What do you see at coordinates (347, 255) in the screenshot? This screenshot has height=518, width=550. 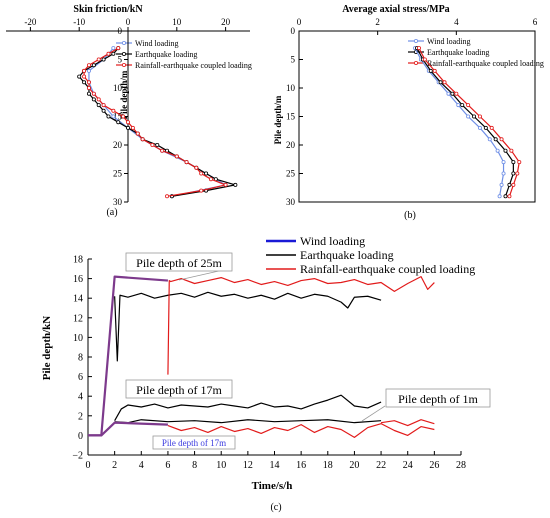 I see `panel-c-legend-label: Earthquake loading` at bounding box center [347, 255].